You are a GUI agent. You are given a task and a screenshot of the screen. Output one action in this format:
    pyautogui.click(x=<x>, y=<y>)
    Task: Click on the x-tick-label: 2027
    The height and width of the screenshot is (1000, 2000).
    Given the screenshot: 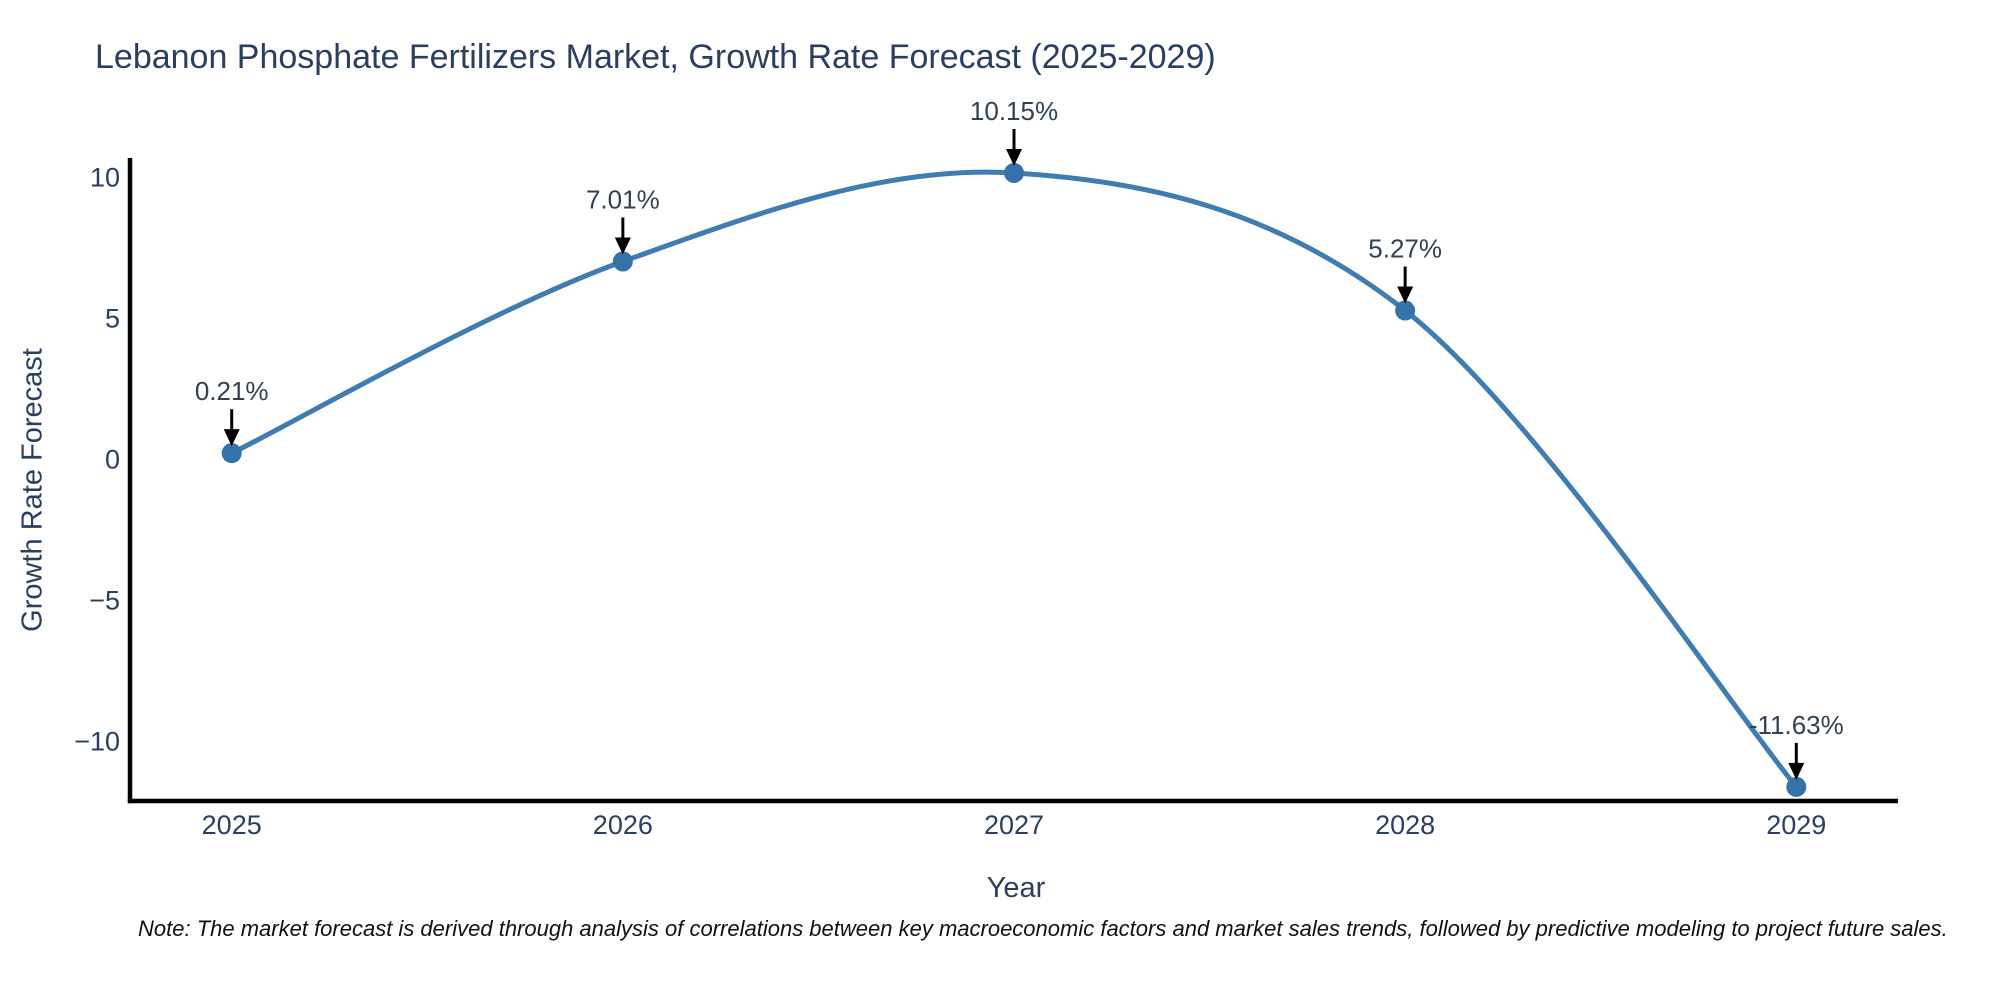 What is the action you would take?
    pyautogui.click(x=1014, y=825)
    